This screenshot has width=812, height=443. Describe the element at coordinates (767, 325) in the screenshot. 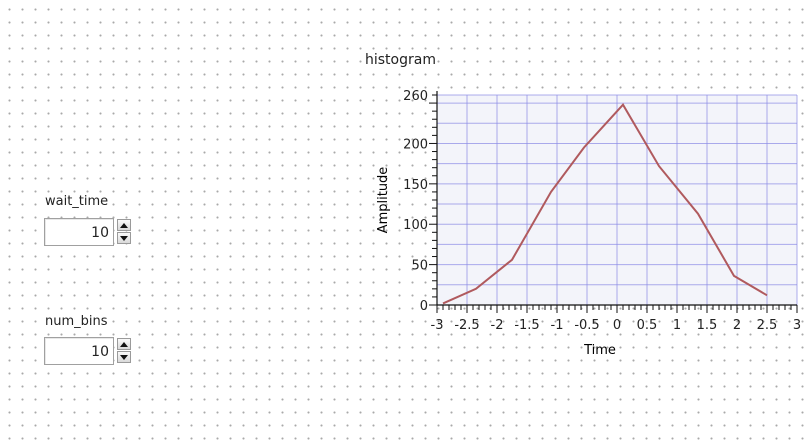

I see `x-tick-label: 2.5` at that location.